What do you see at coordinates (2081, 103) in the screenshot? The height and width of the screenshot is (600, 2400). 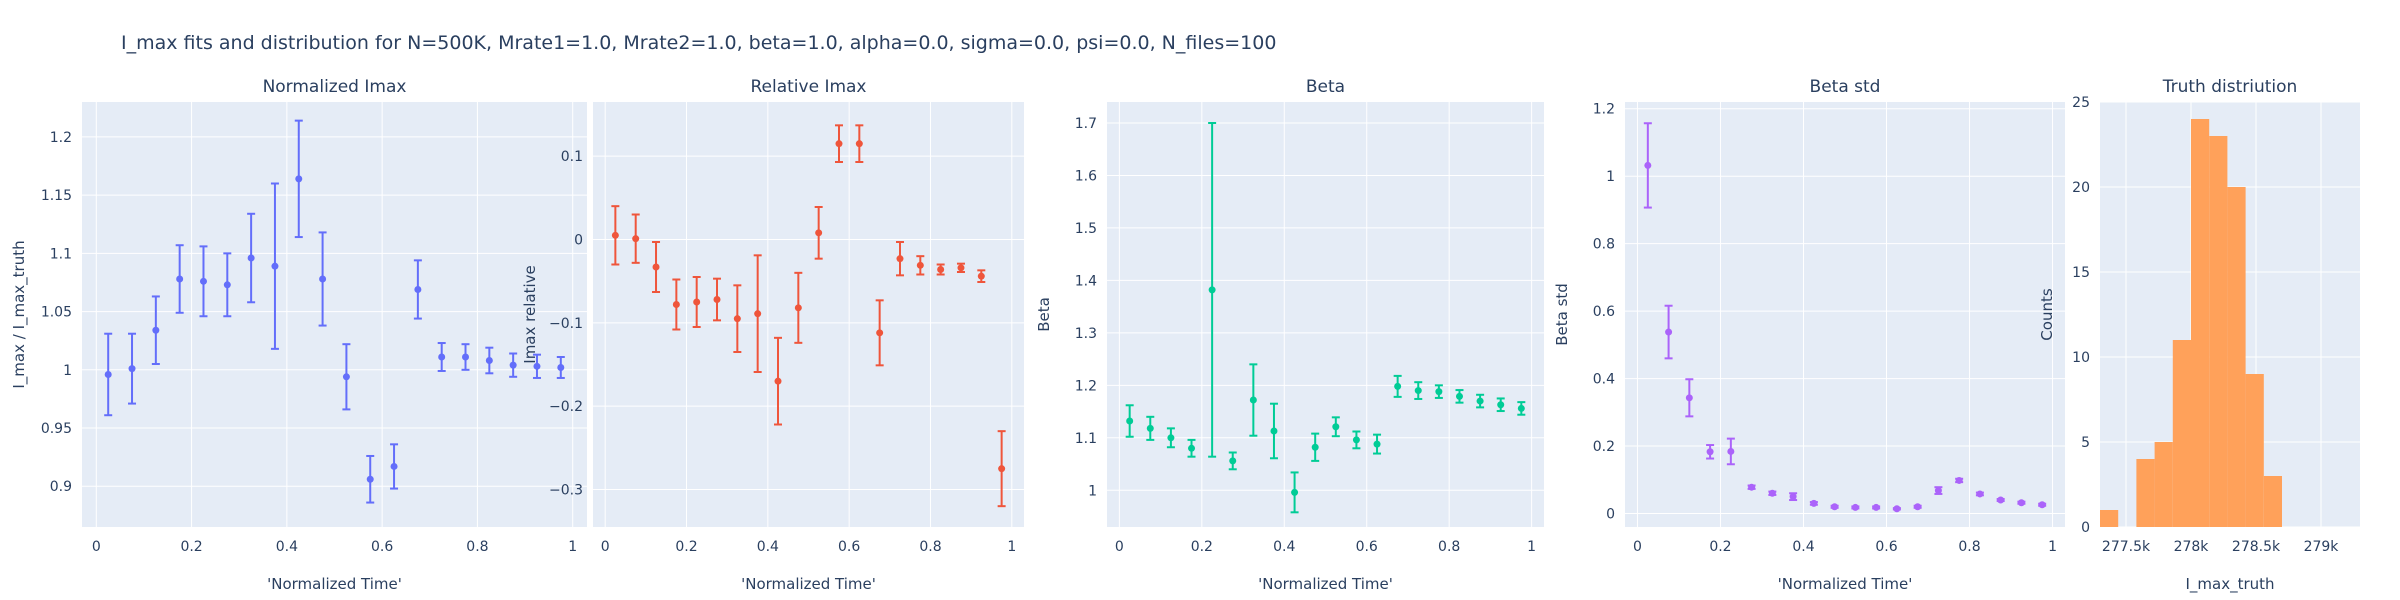 I see `y-tick-label: 25` at bounding box center [2081, 103].